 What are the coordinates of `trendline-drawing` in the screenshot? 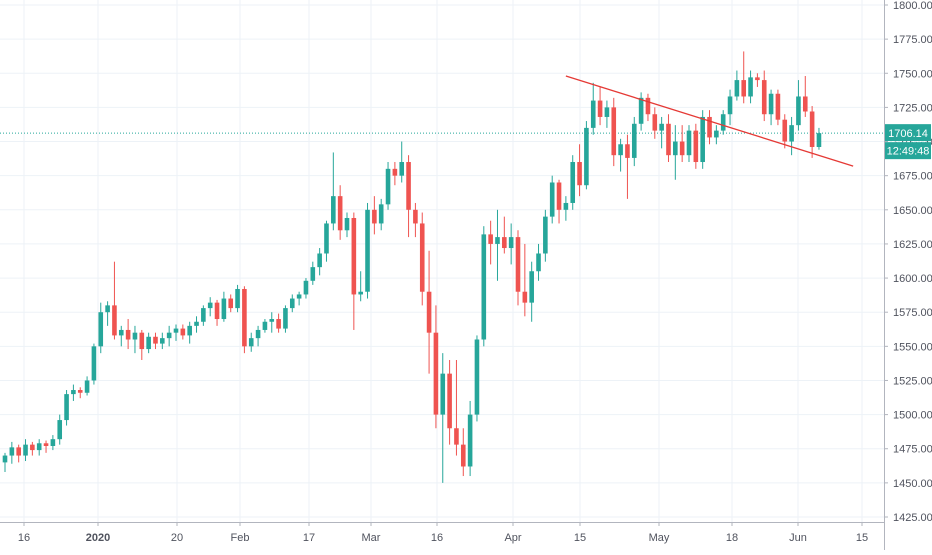 It's located at (709, 121).